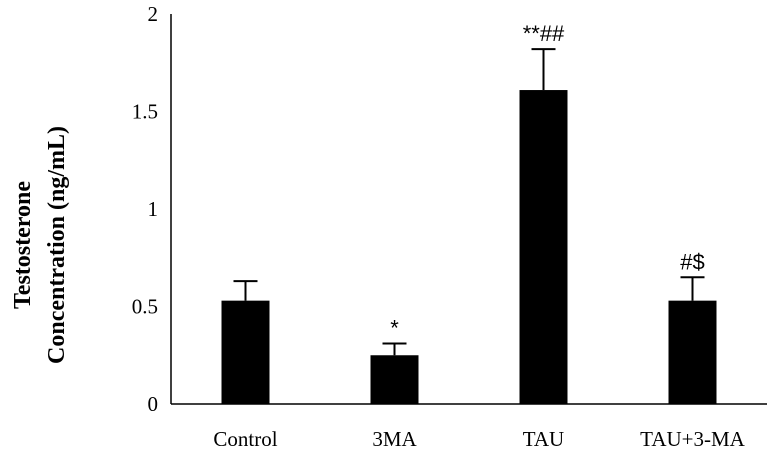 This screenshot has width=771, height=451. What do you see at coordinates (544, 33) in the screenshot?
I see `significance-annotation: **##` at bounding box center [544, 33].